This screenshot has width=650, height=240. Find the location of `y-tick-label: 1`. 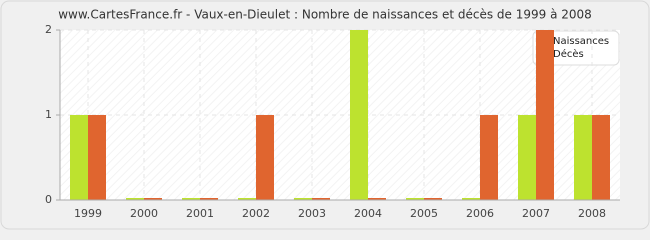

y-tick-label: 1 is located at coordinates (48, 114).